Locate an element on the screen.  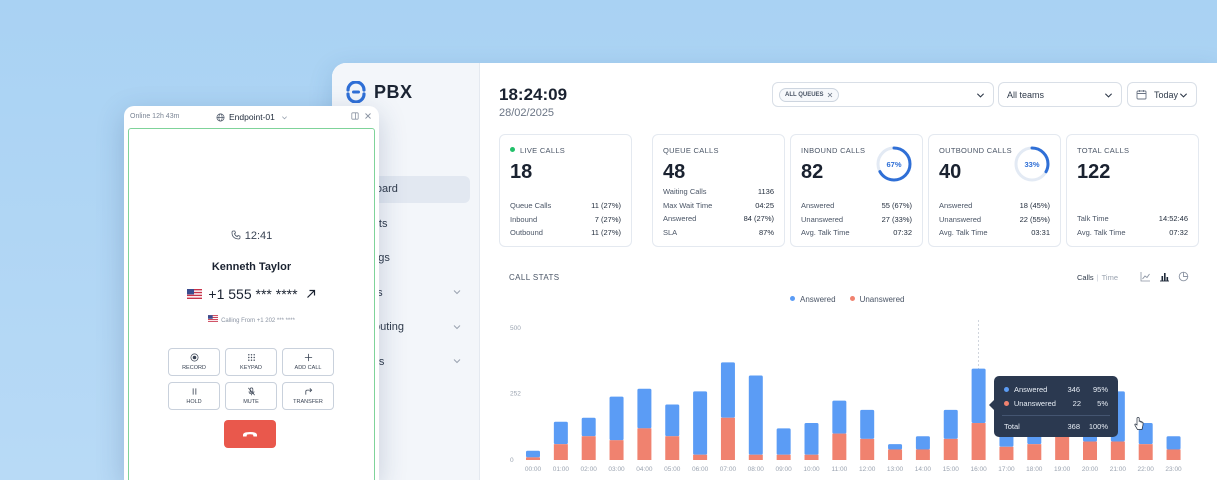
bar-unanswered-06:00 is located at coordinates (700, 457).